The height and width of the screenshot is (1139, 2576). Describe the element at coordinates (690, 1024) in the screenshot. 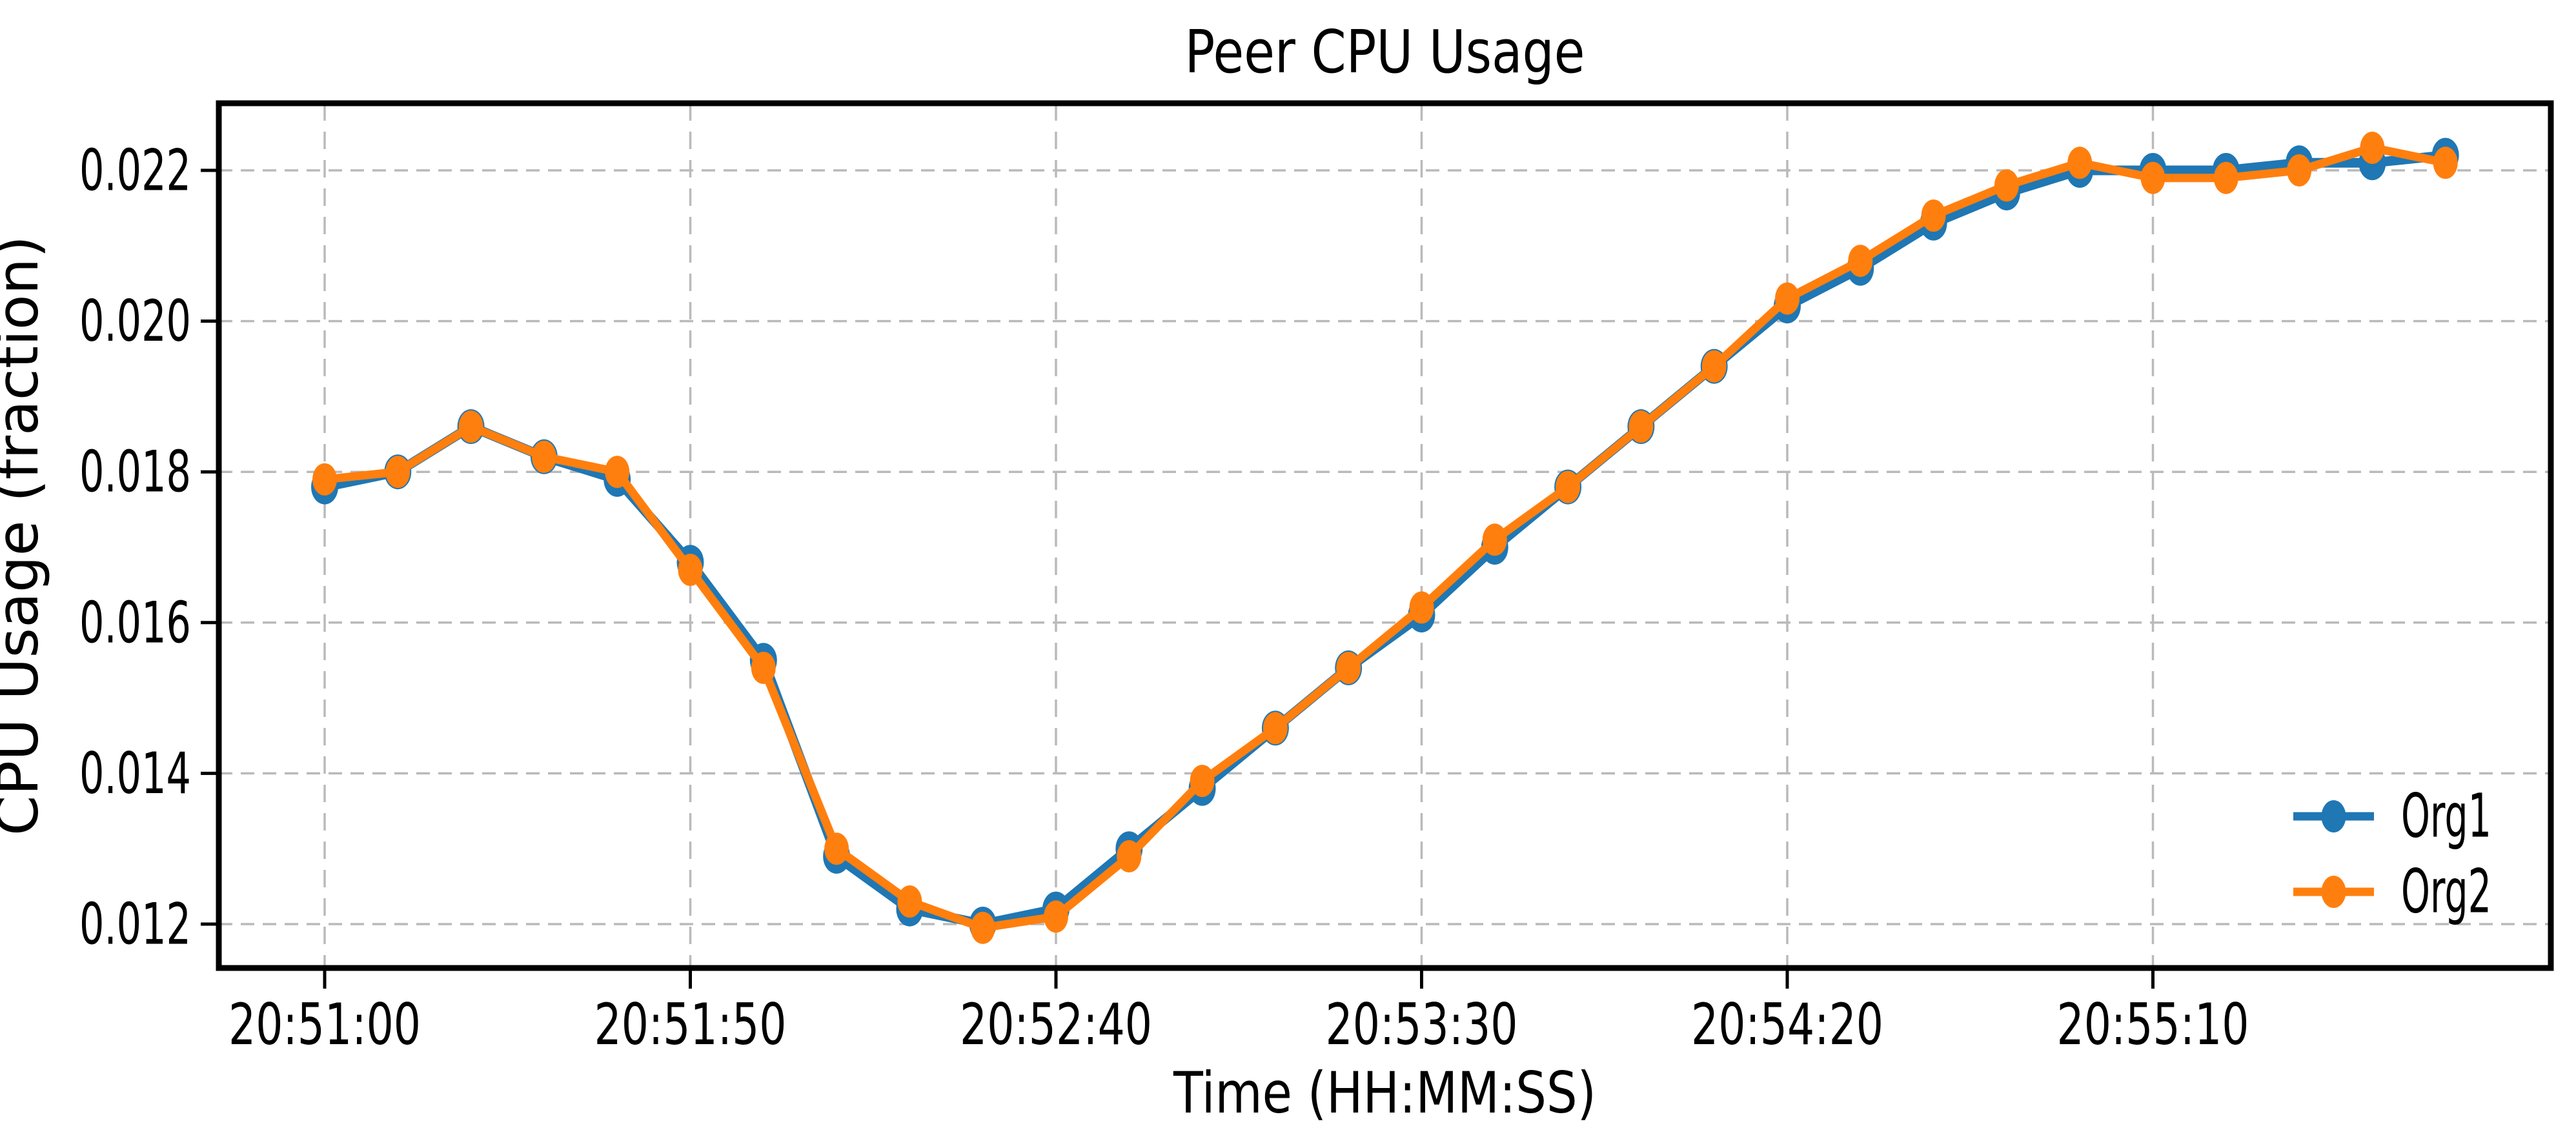

I see `x-tick-label: 20:51:50` at that location.